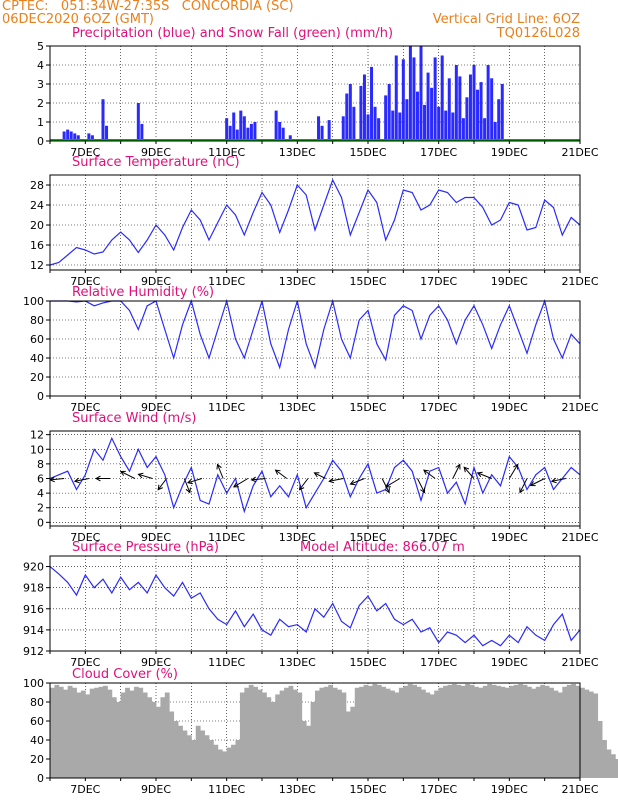 The image size is (618, 800). What do you see at coordinates (579, 281) in the screenshot?
I see `temperature-xtick-label: 21DEC` at bounding box center [579, 281].